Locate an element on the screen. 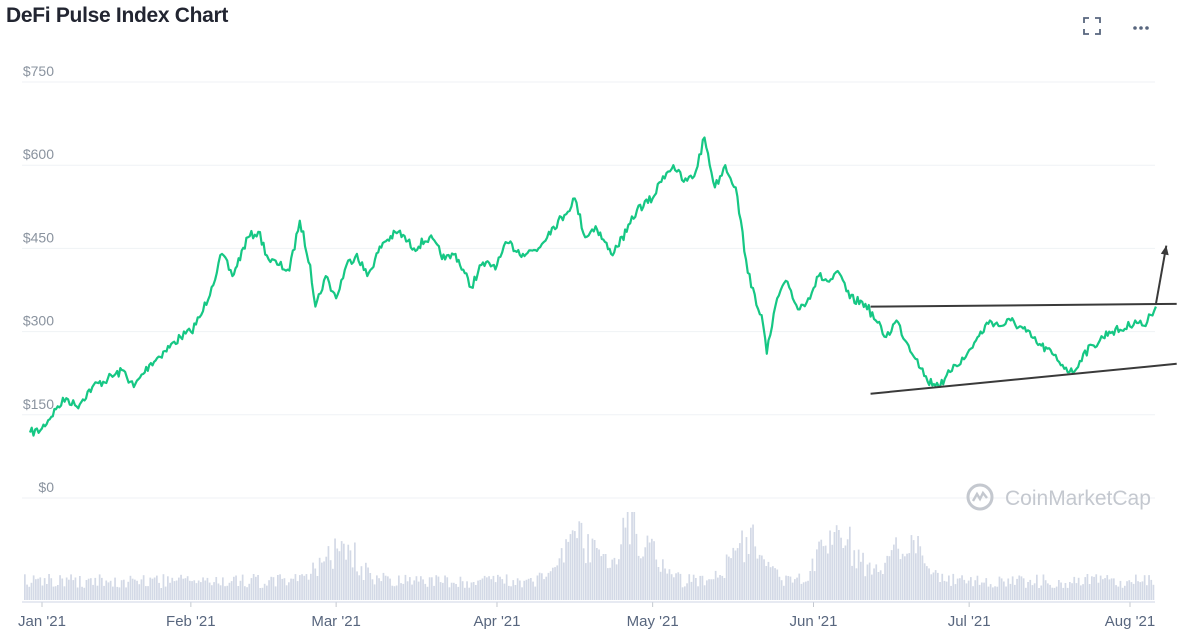 The width and height of the screenshot is (1177, 636). x-tick-label: May '21 is located at coordinates (653, 621).